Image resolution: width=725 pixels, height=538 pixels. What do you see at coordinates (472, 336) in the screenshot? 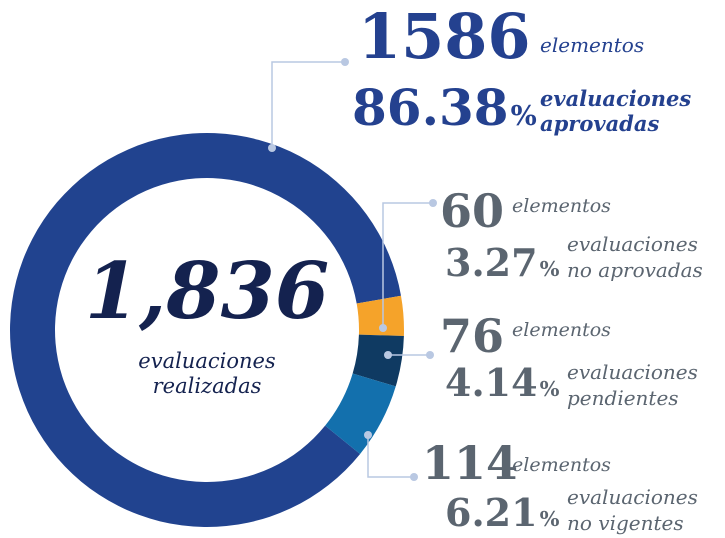
I see `count-value: 76` at bounding box center [472, 336].